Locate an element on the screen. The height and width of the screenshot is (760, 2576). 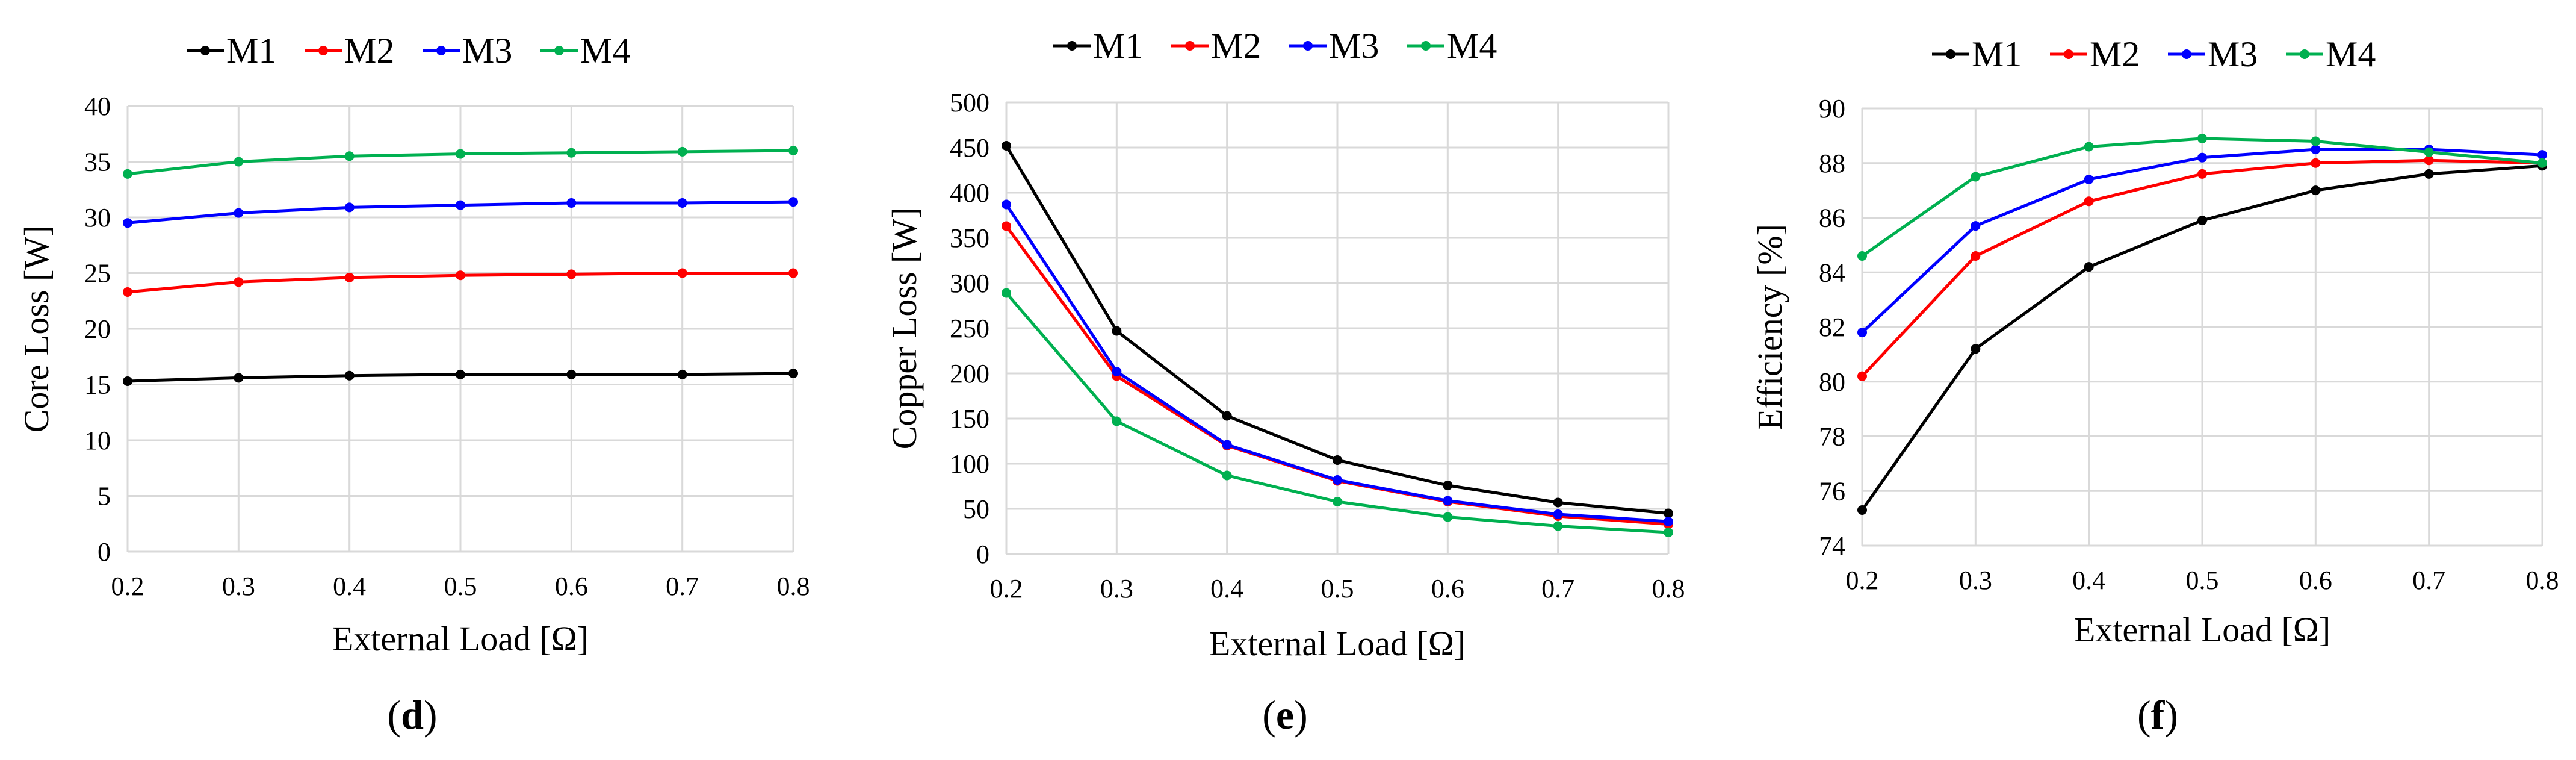
legend-label: M1 is located at coordinates (1997, 54).